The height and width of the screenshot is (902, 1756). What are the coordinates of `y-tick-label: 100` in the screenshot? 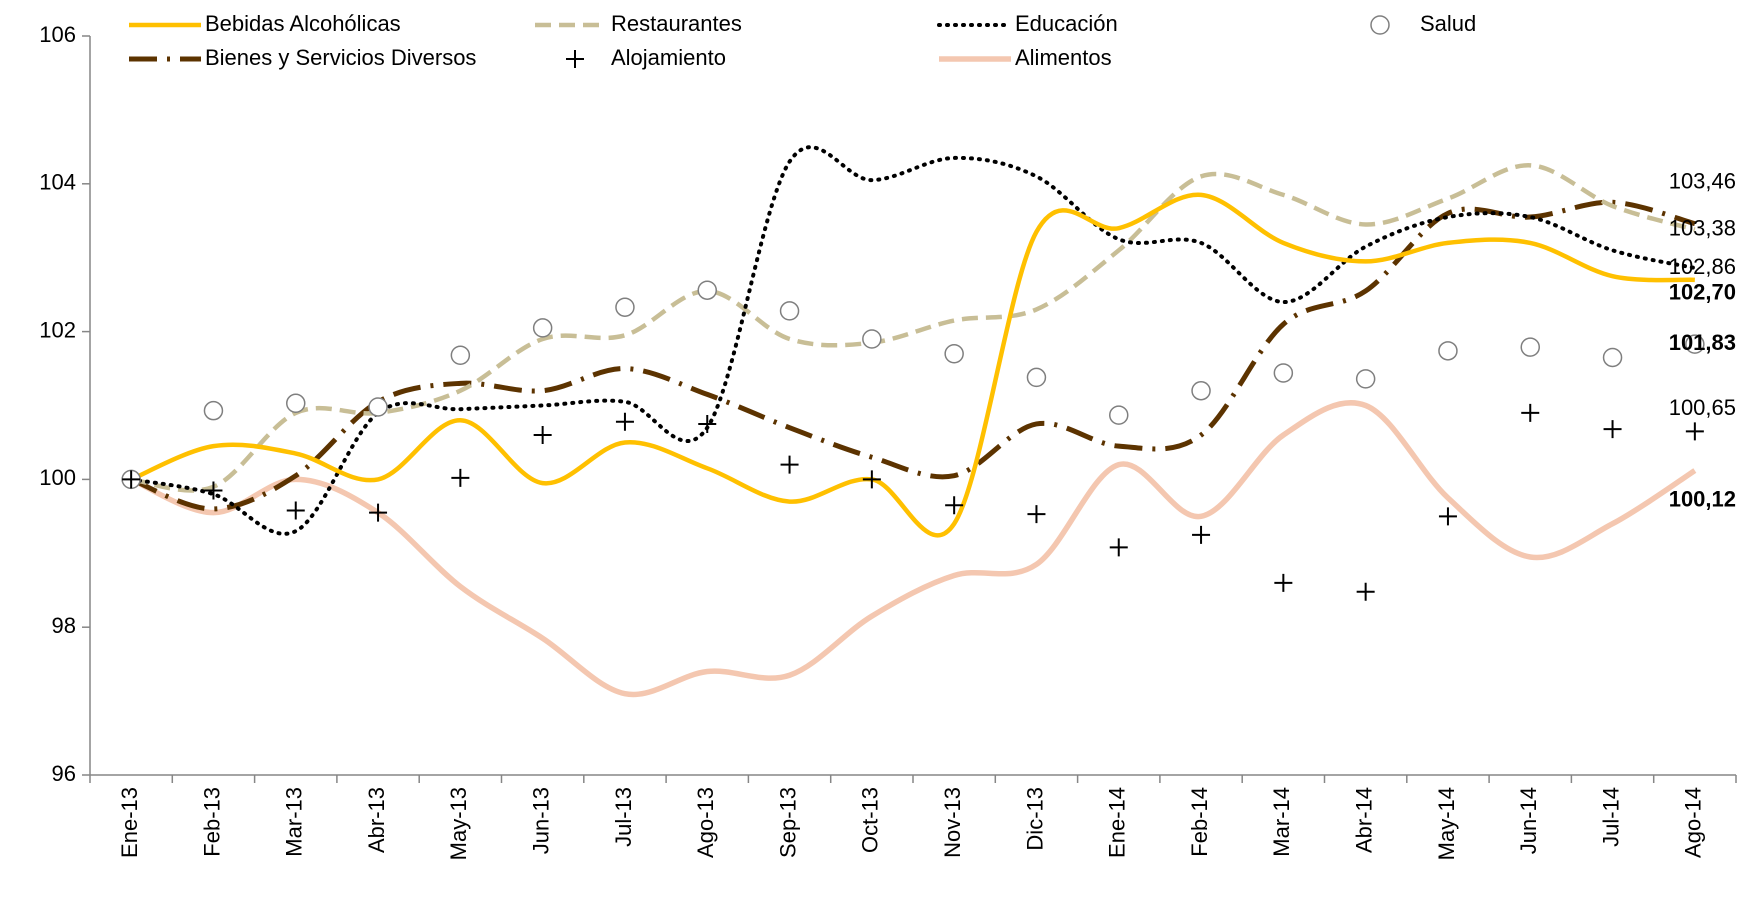 It's located at (57, 477).